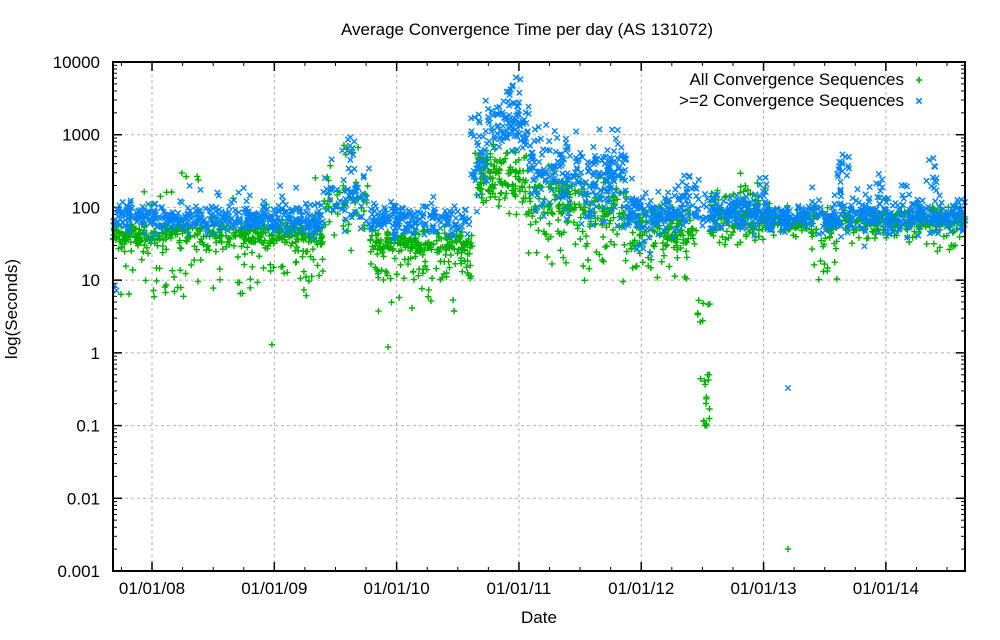  Describe the element at coordinates (76, 62) in the screenshot. I see `y-tick-label: 10000` at that location.